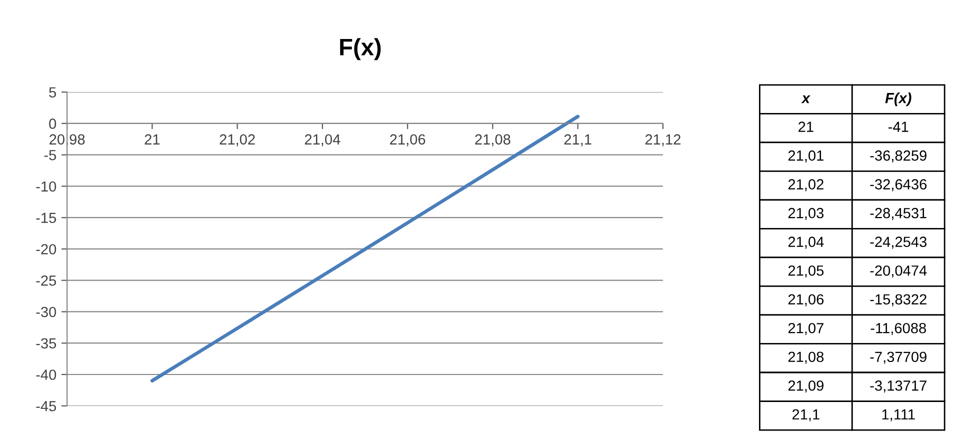 The image size is (958, 447). Describe the element at coordinates (806, 185) in the screenshot. I see `text: 21,02` at that location.